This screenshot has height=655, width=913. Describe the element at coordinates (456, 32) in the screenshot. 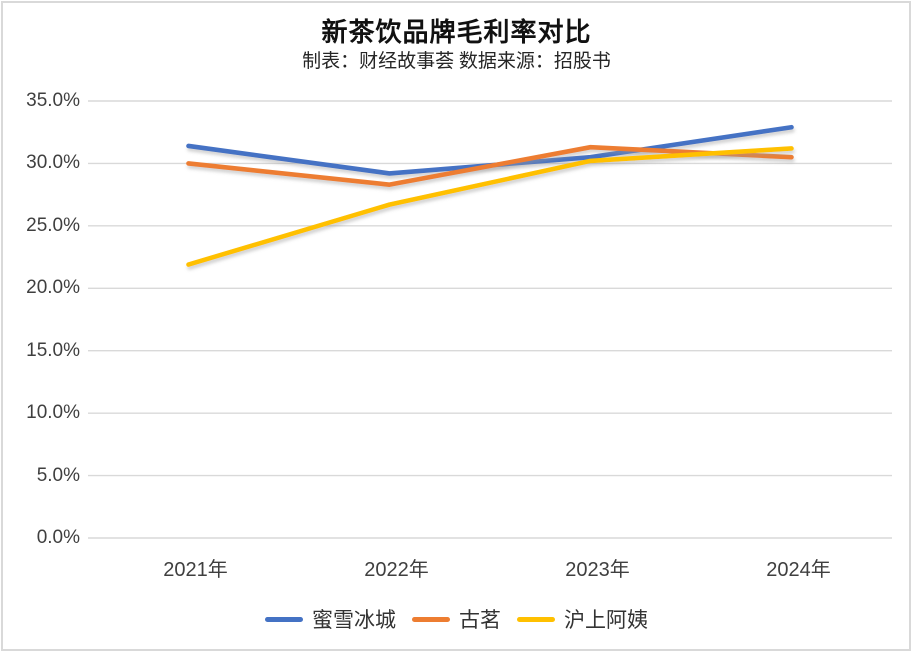

I see `chart-title: 新茶饮品牌毛利率对比` at that location.